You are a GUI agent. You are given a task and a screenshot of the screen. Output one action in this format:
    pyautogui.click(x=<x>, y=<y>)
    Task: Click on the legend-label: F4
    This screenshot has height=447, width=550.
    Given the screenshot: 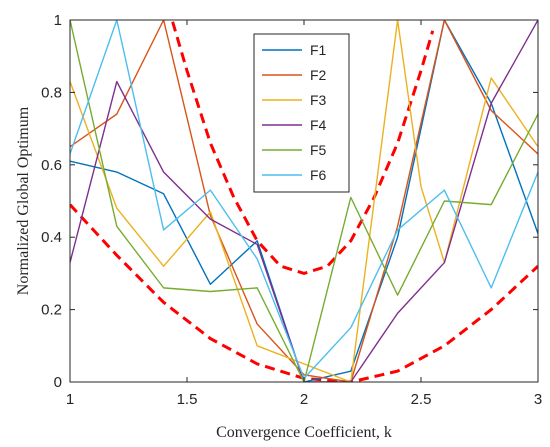 What is the action you would take?
    pyautogui.click(x=318, y=125)
    